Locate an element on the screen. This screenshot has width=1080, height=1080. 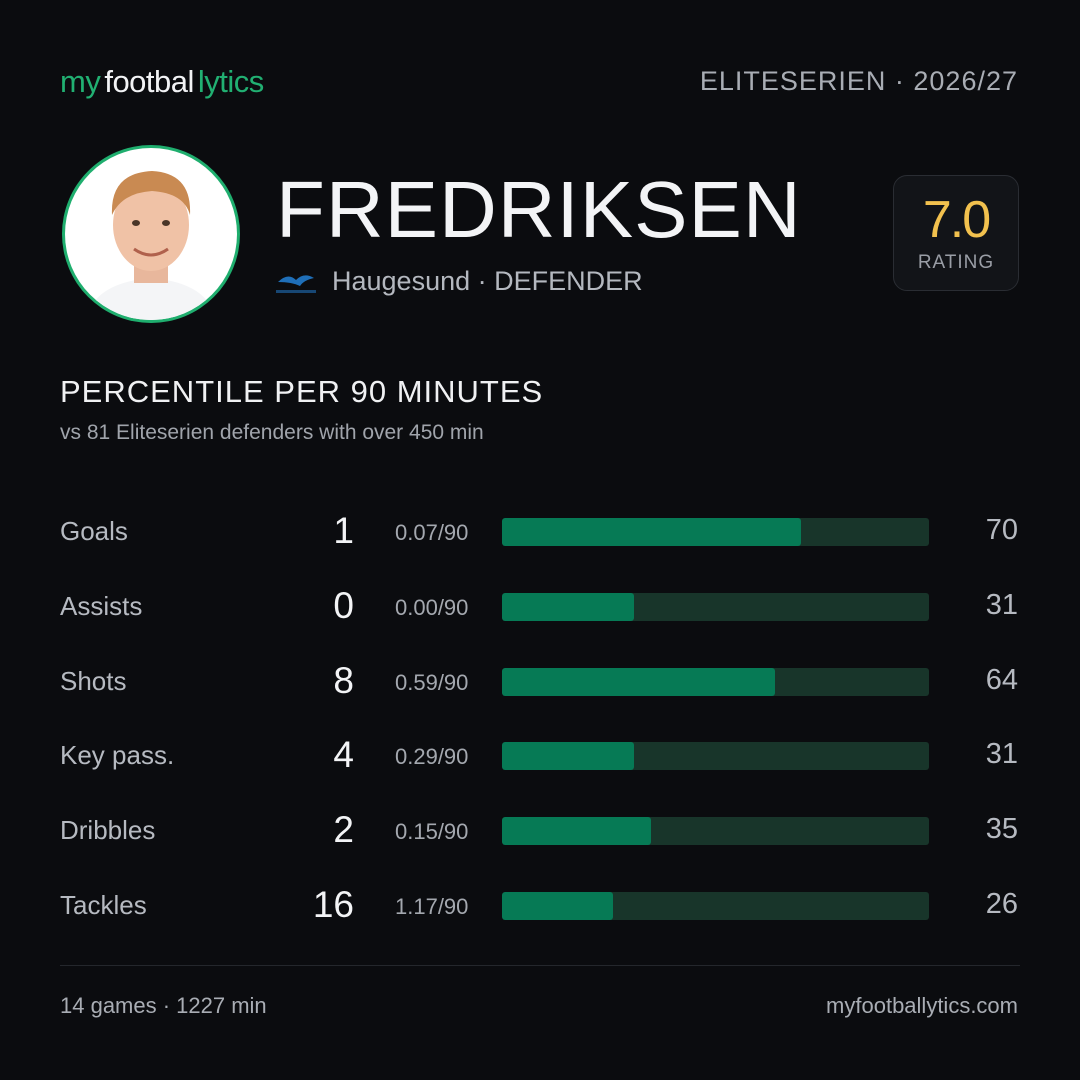
stat-percentile: 64 is located at coordinates (1001, 679).